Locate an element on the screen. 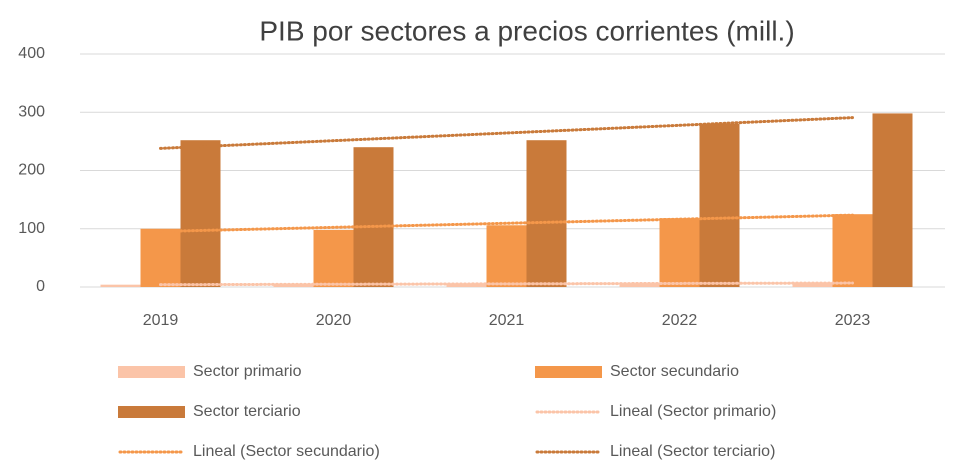 This screenshot has height=469, width=965. legend-label: Lineal (Sector secundario) is located at coordinates (286, 451).